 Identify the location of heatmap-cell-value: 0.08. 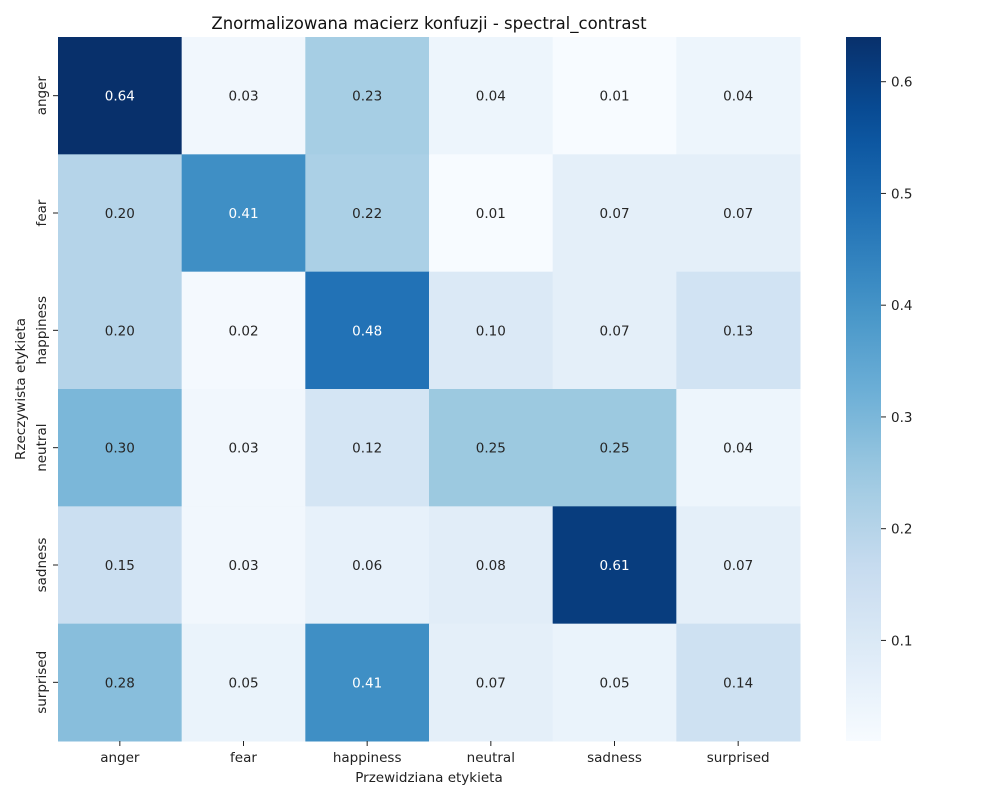
(491, 566).